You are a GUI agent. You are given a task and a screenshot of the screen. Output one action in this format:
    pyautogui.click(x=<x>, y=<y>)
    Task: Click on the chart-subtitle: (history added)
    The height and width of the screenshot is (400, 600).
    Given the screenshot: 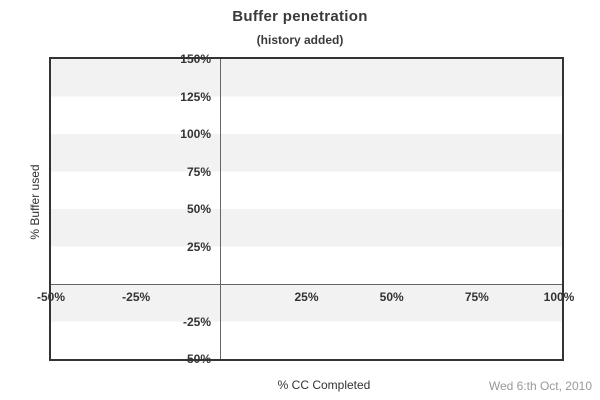 What is the action you would take?
    pyautogui.click(x=300, y=40)
    